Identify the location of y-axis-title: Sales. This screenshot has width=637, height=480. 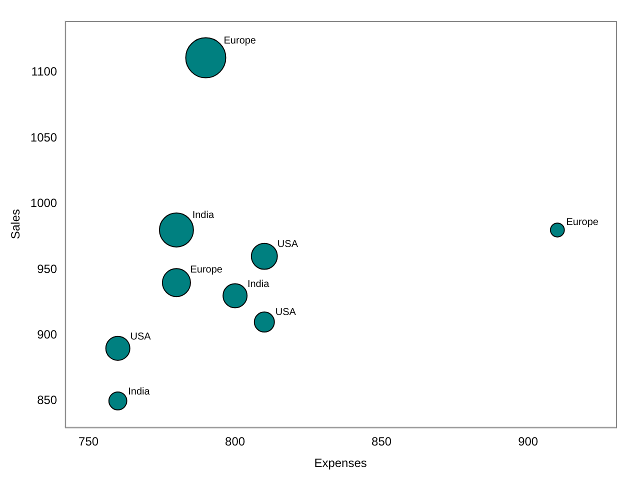
(15, 224).